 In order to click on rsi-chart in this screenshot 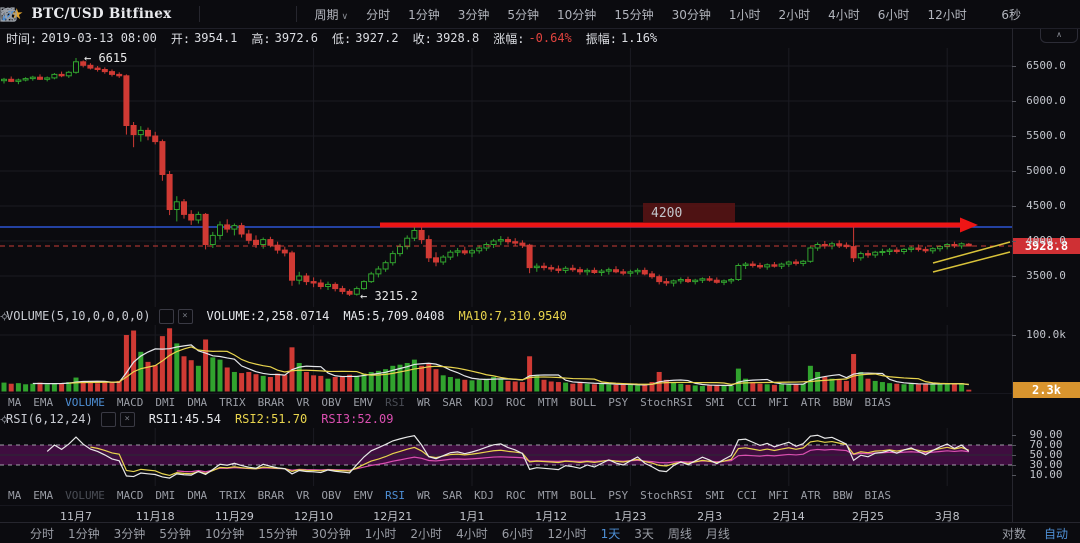, I will do `click(506, 457)`.